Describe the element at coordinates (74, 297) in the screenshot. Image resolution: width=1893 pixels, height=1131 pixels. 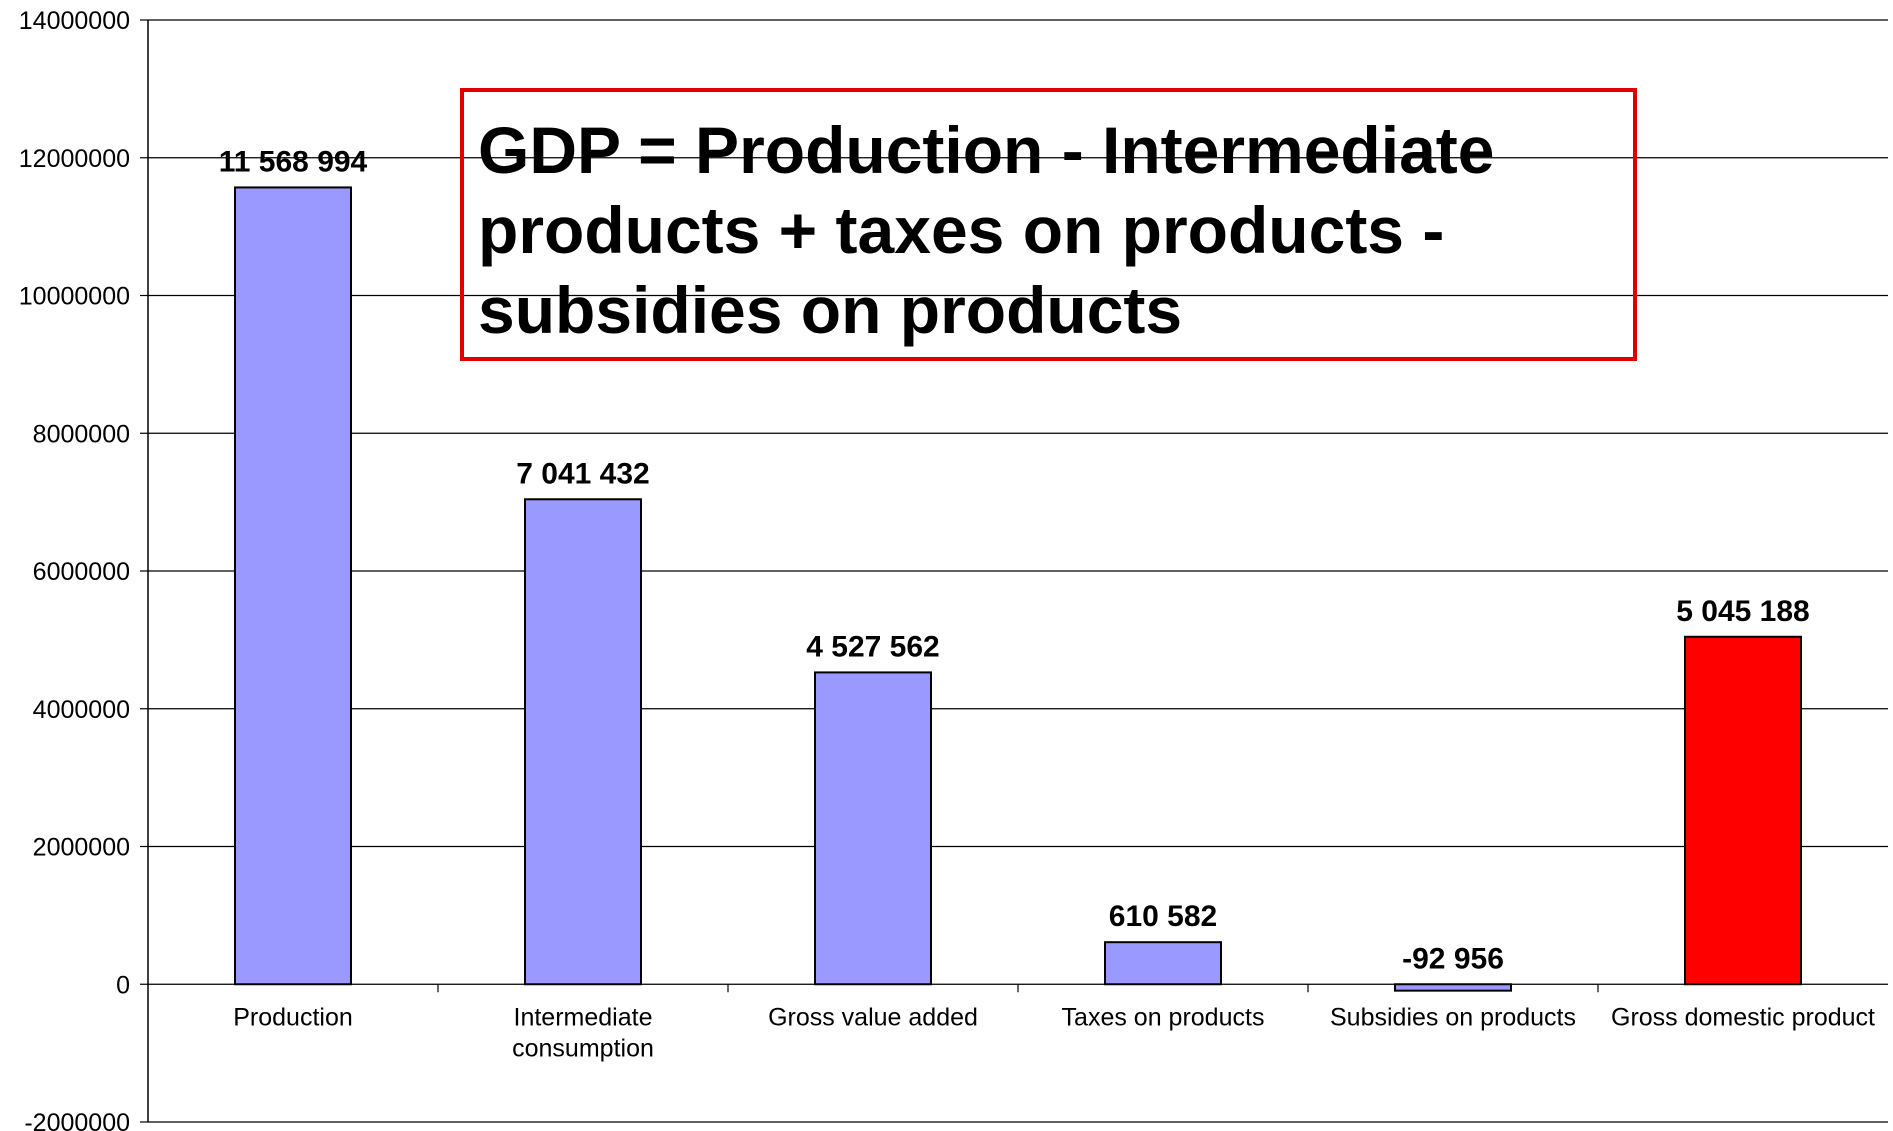
I see `y-tick-label: 10000000` at that location.